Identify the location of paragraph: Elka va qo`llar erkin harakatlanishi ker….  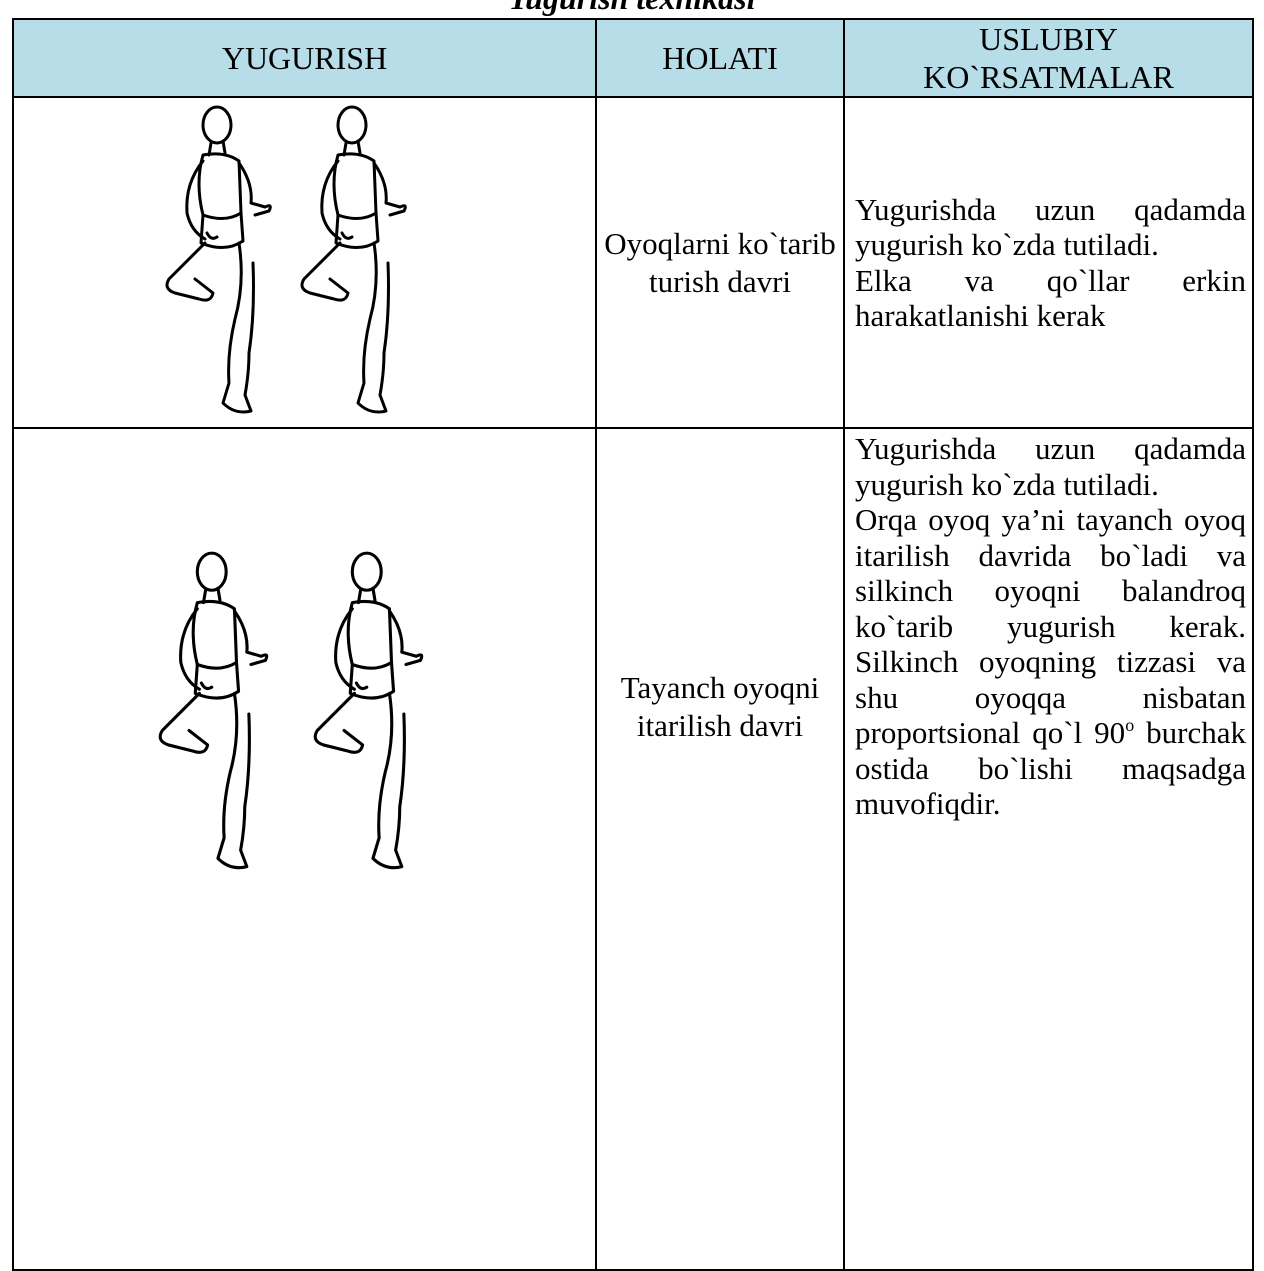
(1050, 298).